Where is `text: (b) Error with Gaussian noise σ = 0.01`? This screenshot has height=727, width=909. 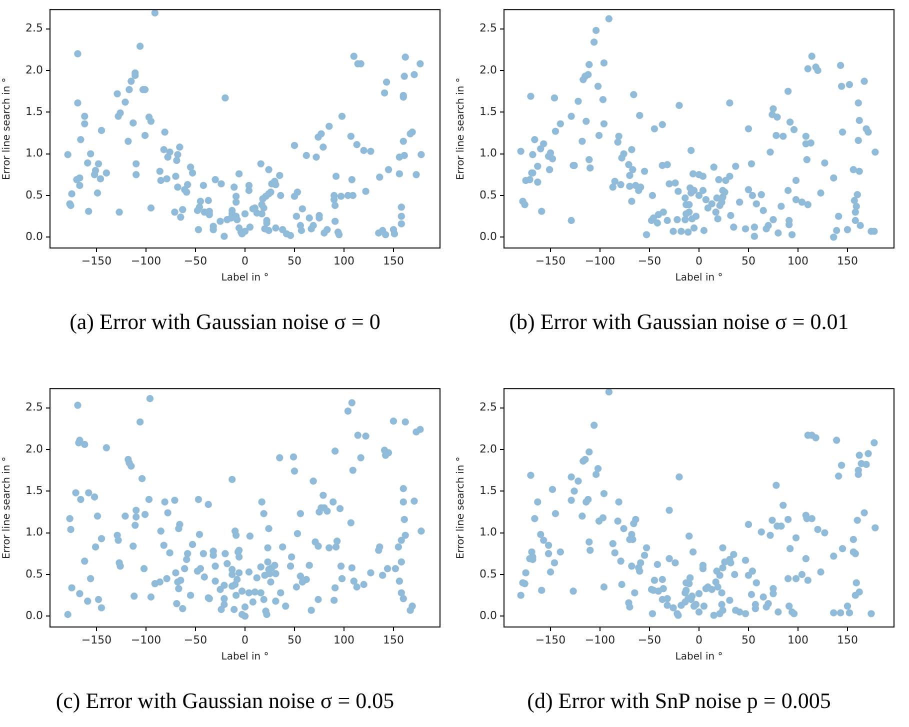
text: (b) Error with Gaussian noise σ = 0.01 is located at coordinates (679, 322).